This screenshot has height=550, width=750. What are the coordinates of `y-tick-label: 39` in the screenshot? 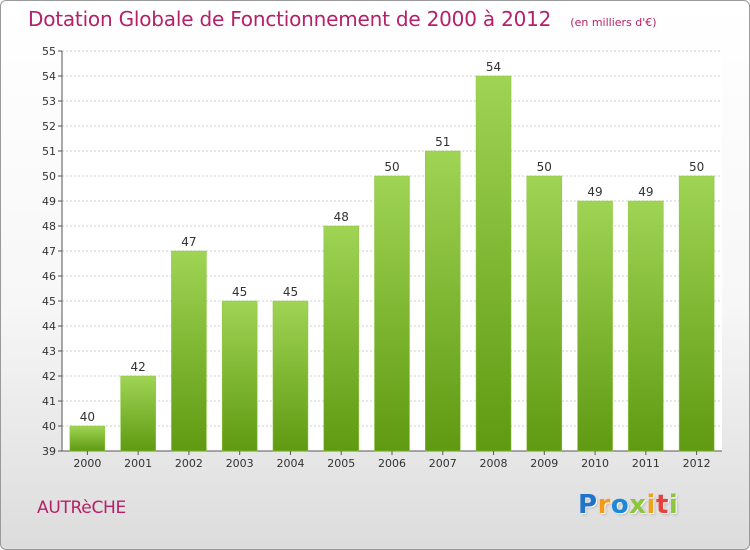 It's located at (49, 451).